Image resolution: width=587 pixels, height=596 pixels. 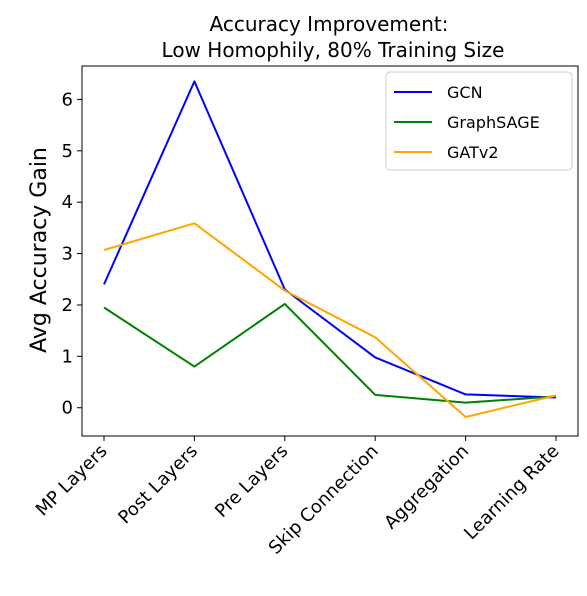 What do you see at coordinates (67, 99) in the screenshot?
I see `y-tick-label: 6` at bounding box center [67, 99].